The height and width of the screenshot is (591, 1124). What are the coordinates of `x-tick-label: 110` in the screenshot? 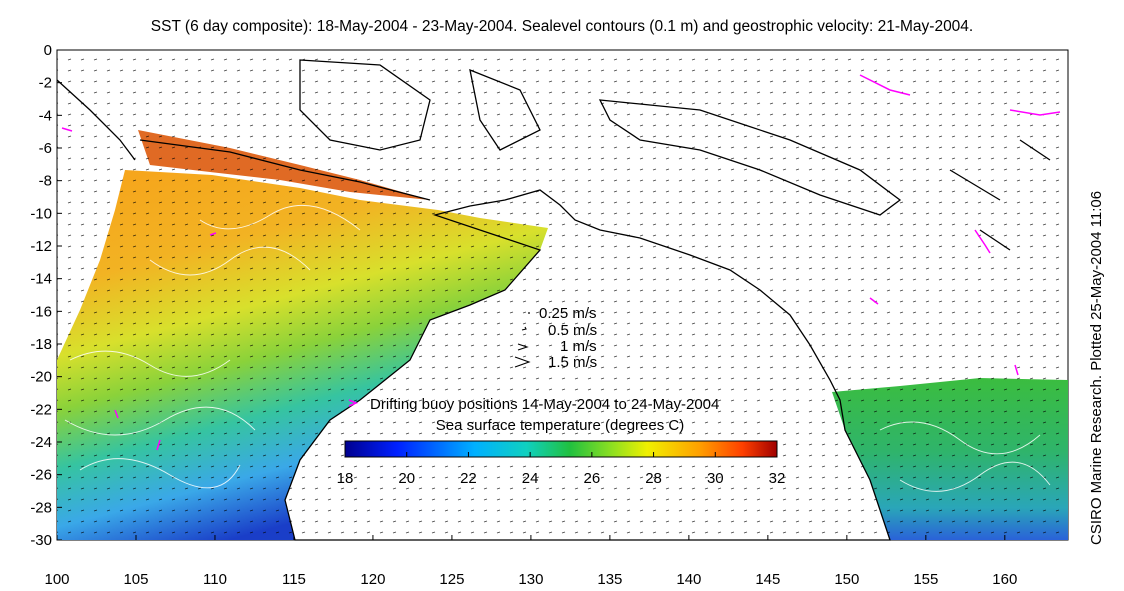 It's located at (215, 579).